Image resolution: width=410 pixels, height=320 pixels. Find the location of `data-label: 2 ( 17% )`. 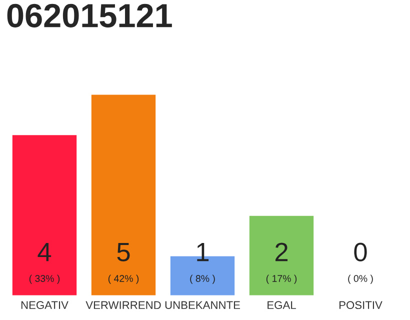

data-label: 2 ( 17% ) is located at coordinates (281, 263).